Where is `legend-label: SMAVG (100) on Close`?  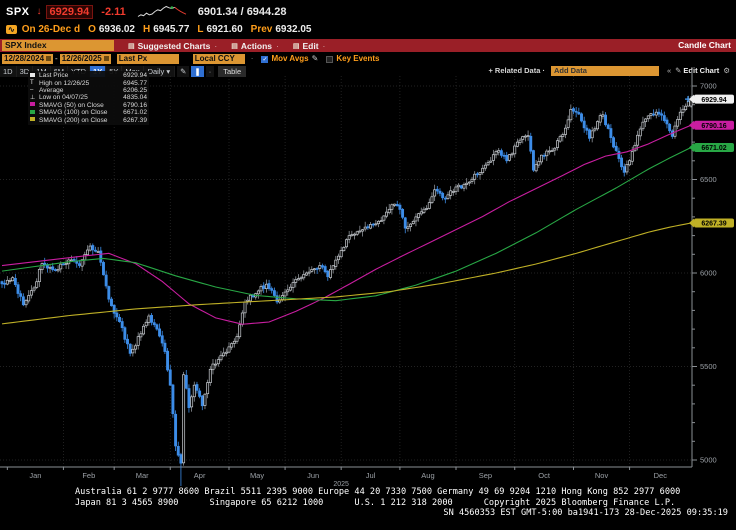
legend-label: SMAVG (100) on Close is located at coordinates (73, 113).